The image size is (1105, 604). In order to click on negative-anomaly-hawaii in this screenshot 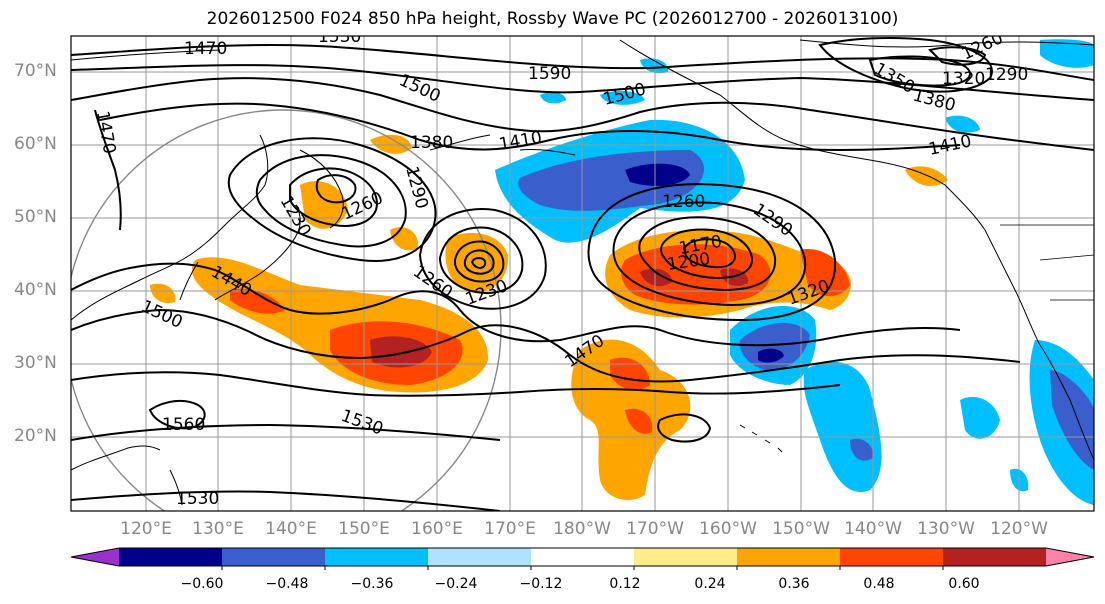, I will do `click(842, 426)`.